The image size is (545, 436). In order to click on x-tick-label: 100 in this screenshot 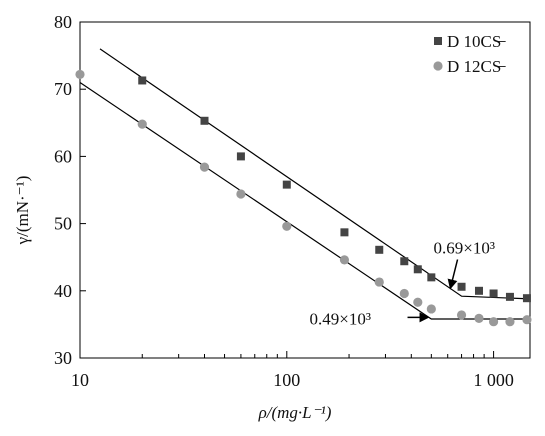, I will do `click(286, 380)`.